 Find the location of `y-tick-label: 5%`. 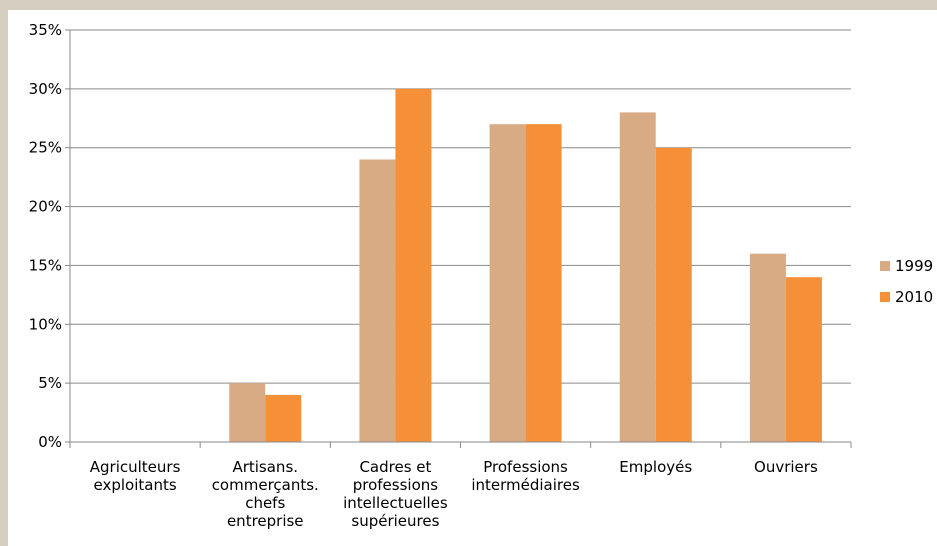

y-tick-label: 5% is located at coordinates (50, 383).